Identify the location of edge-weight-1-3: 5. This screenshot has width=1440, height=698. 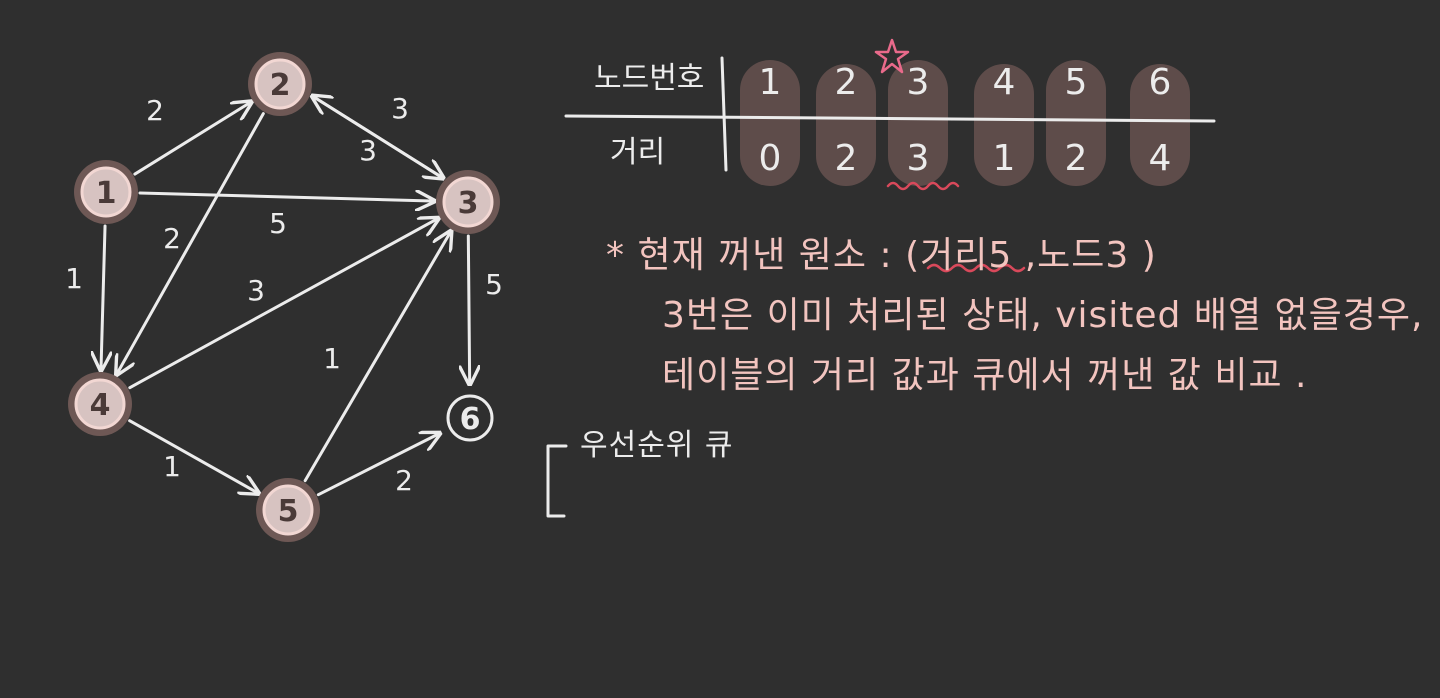
(278, 223).